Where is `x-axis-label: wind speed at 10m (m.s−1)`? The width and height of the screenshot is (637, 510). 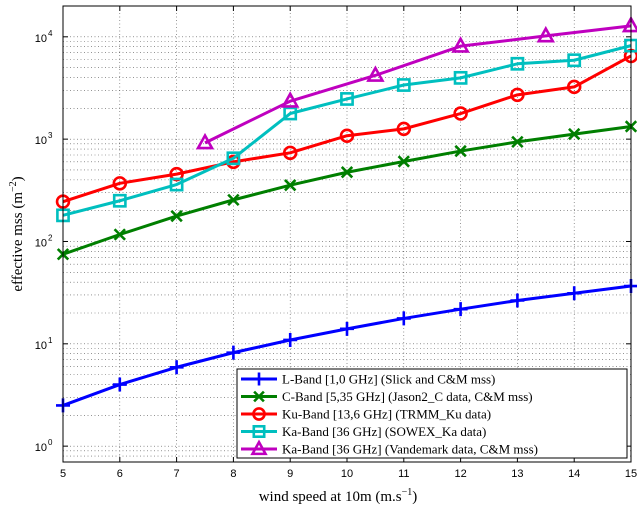 x-axis-label: wind speed at 10m (m.s−1) is located at coordinates (338, 496).